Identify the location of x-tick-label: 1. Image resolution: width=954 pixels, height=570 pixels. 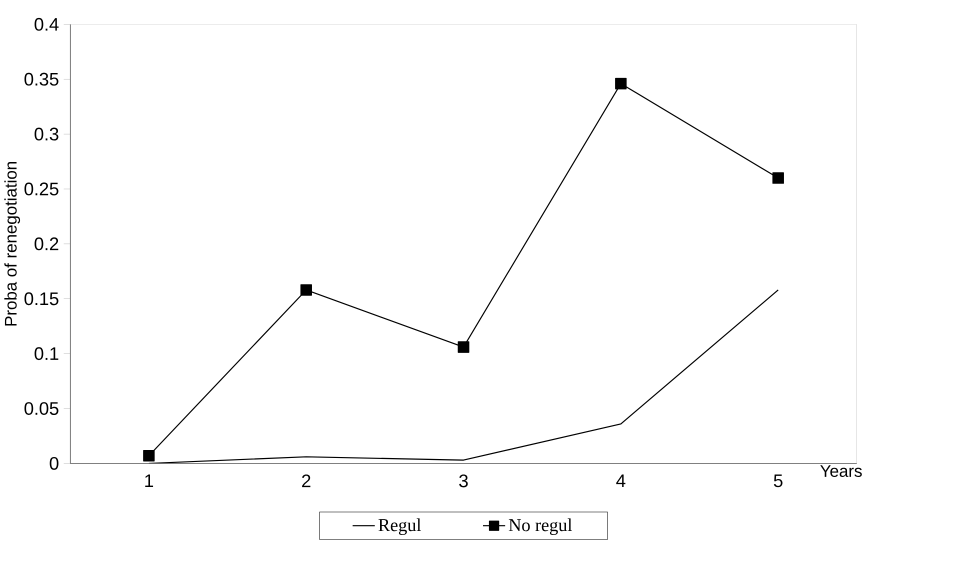
(149, 481).